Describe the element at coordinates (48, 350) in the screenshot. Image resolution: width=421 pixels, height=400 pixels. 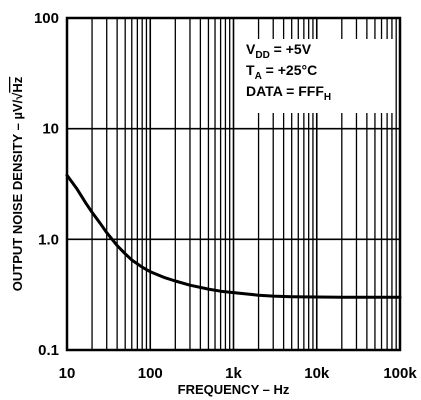
I see `y-tick-label: 0.1` at that location.